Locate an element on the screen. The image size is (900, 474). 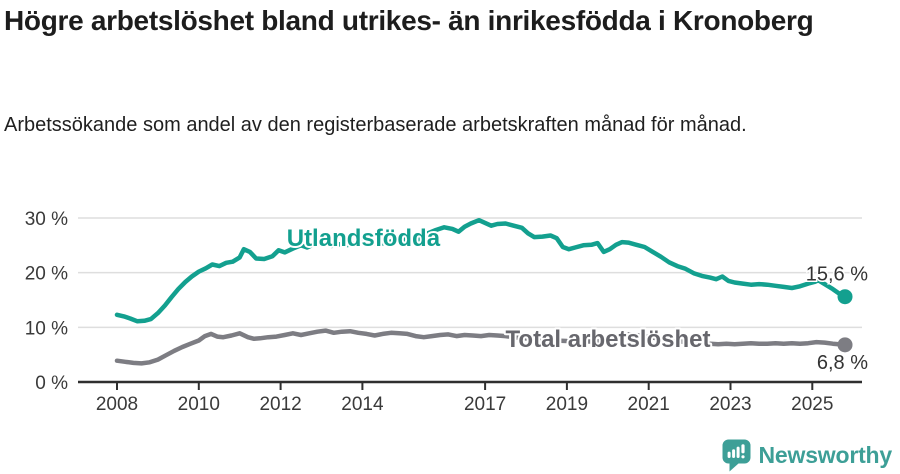
newsworthy-logo-icon is located at coordinates (736, 455).